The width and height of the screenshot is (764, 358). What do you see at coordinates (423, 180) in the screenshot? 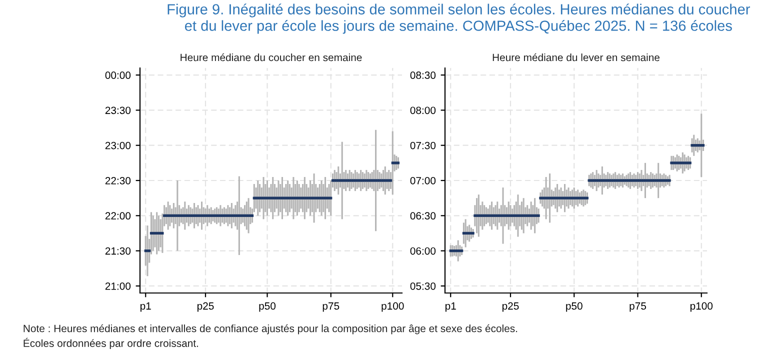
I see `y-tick-label: 07:00` at bounding box center [423, 180].